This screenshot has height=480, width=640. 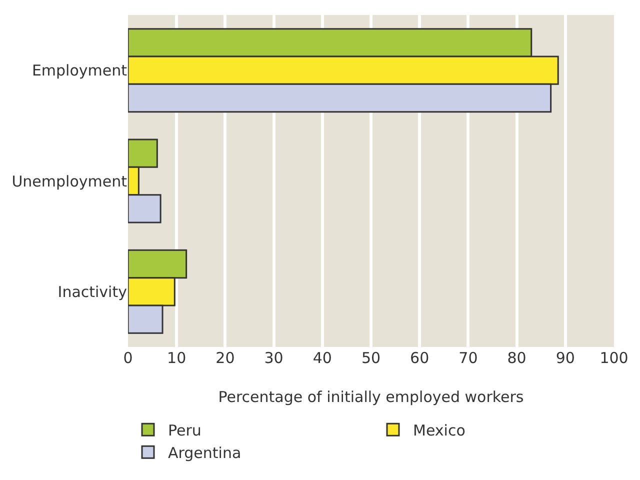 I want to click on x-axis-title: Percentage of initially employed workers, so click(x=371, y=397).